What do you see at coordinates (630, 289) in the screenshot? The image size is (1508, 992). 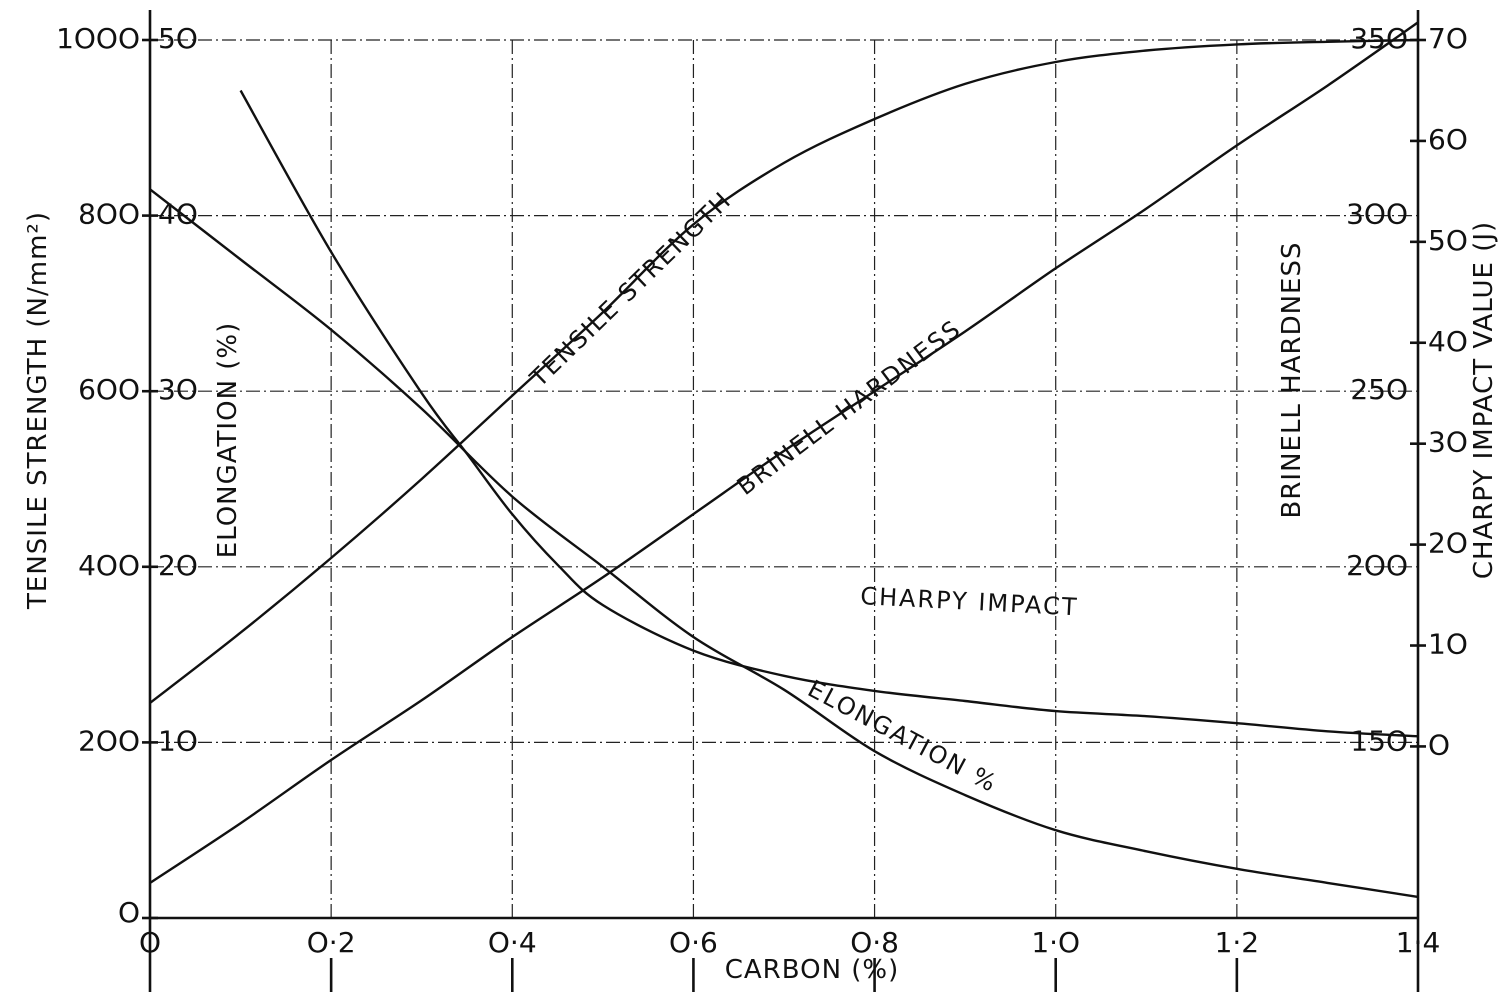 I see `annotation-tensile-strength: TENSILE STRENGTH` at bounding box center [630, 289].